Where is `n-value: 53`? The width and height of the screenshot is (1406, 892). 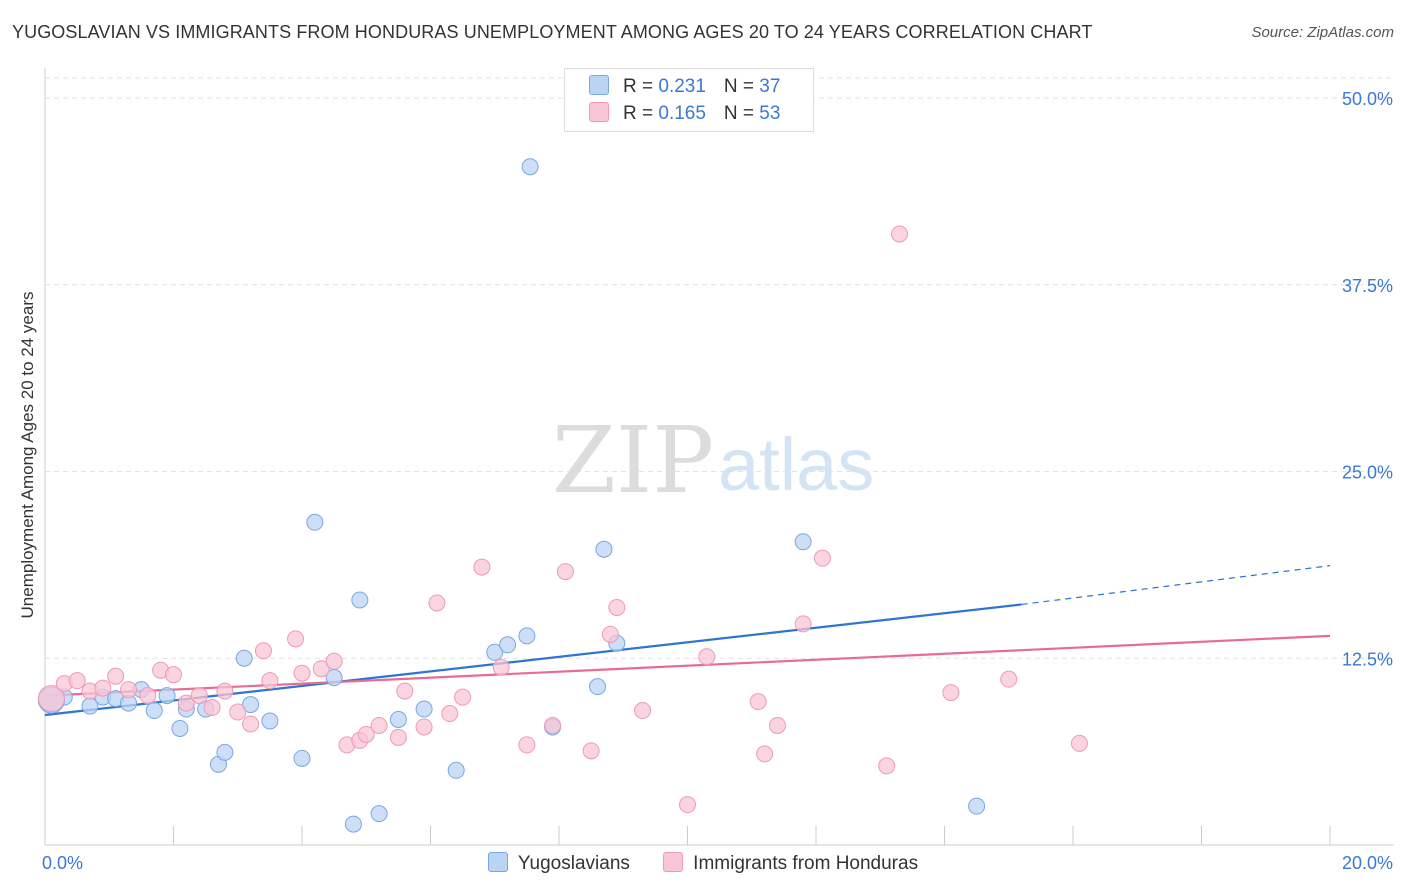 n-value: 53 is located at coordinates (770, 113).